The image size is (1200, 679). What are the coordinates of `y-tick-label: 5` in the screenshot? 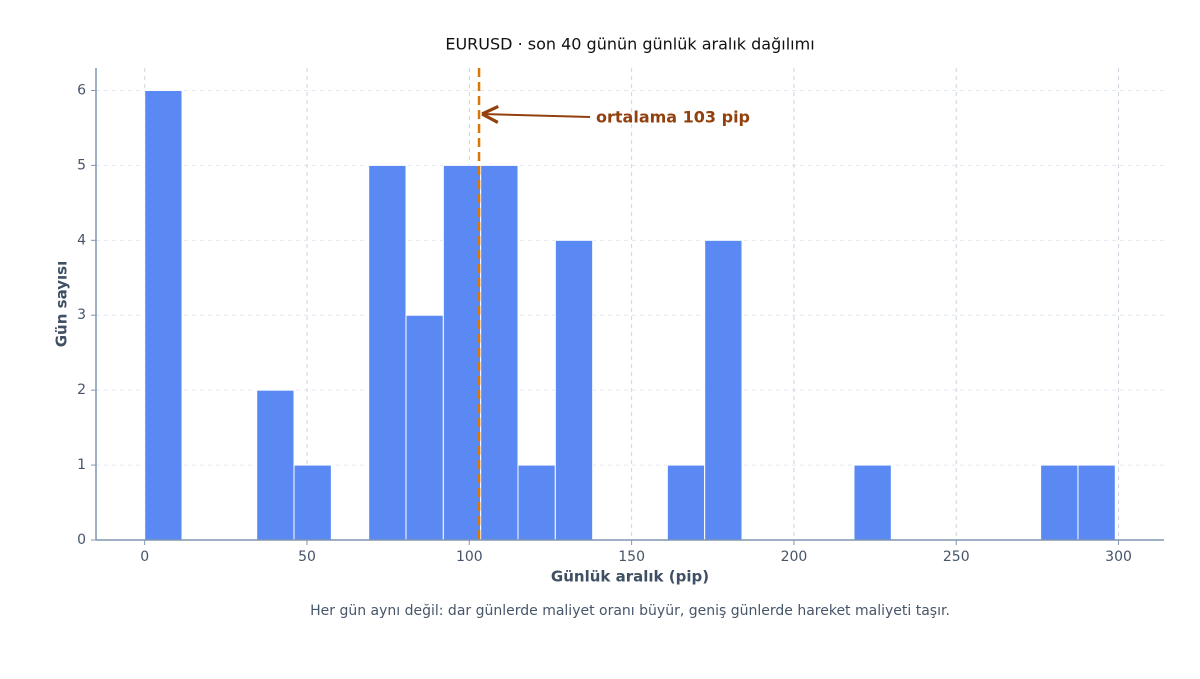 It's located at (81, 165).